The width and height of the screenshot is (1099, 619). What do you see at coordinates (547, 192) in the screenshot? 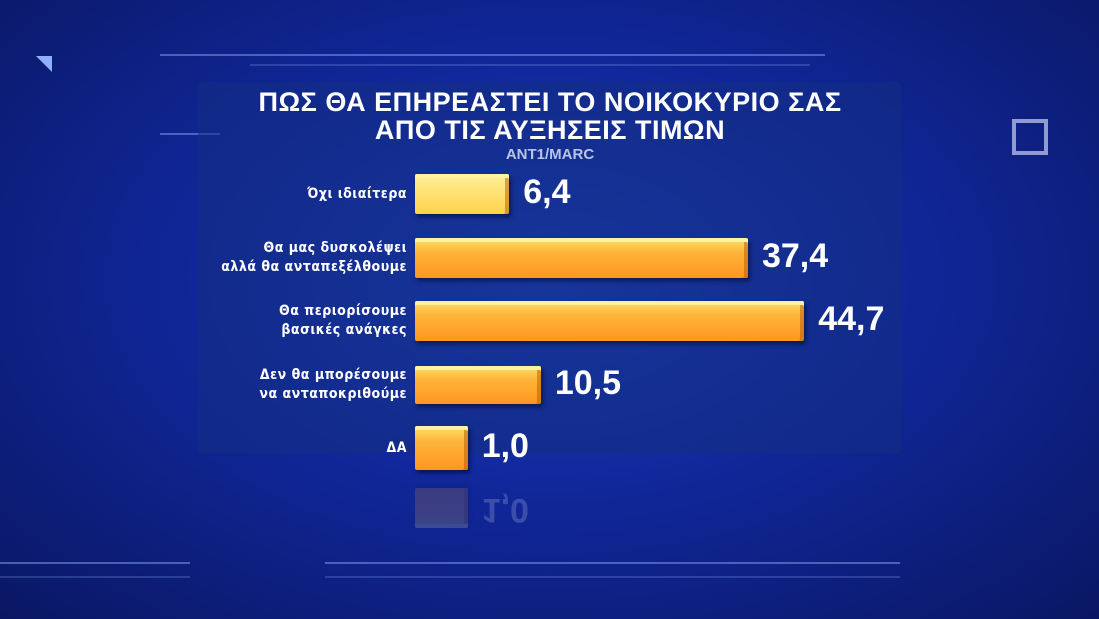
I see `value-label: 6,4` at bounding box center [547, 192].